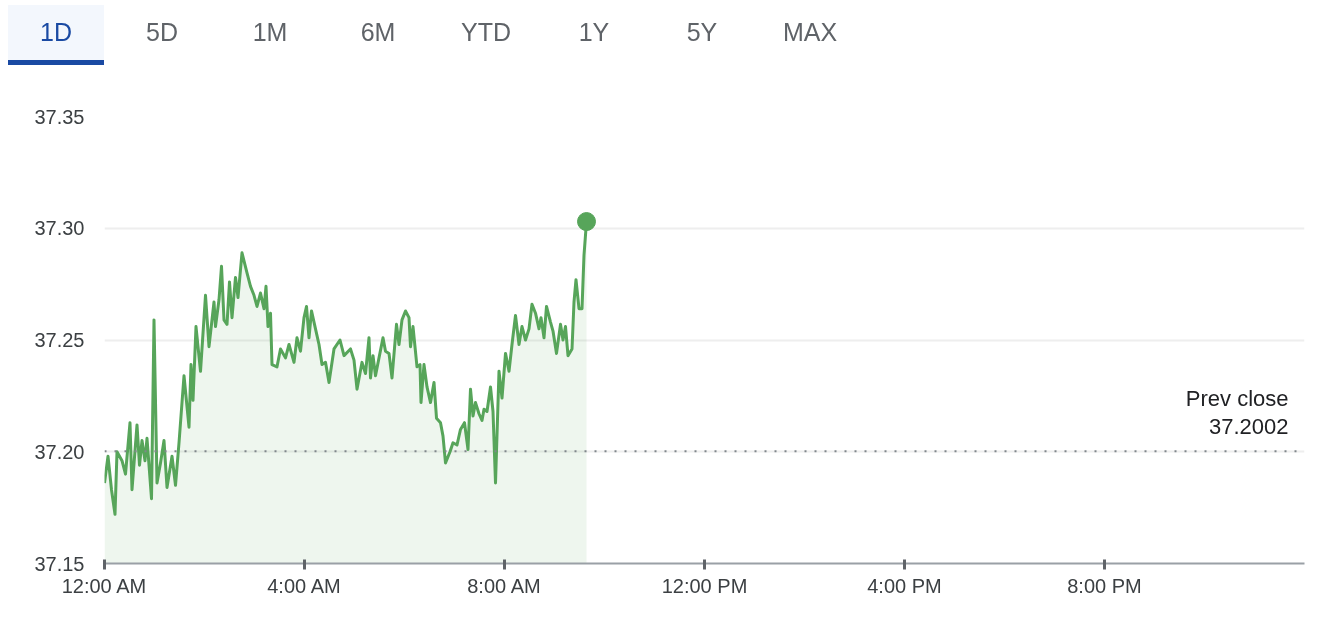 The image size is (1320, 628). I want to click on x-tick-label: 12:00 PM, so click(704, 585).